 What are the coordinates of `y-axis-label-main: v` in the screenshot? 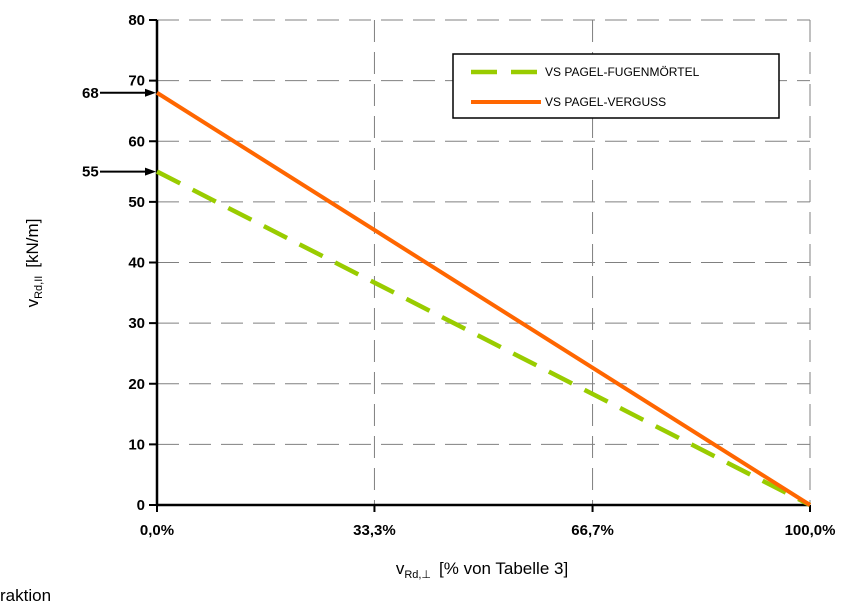 It's located at (32, 302).